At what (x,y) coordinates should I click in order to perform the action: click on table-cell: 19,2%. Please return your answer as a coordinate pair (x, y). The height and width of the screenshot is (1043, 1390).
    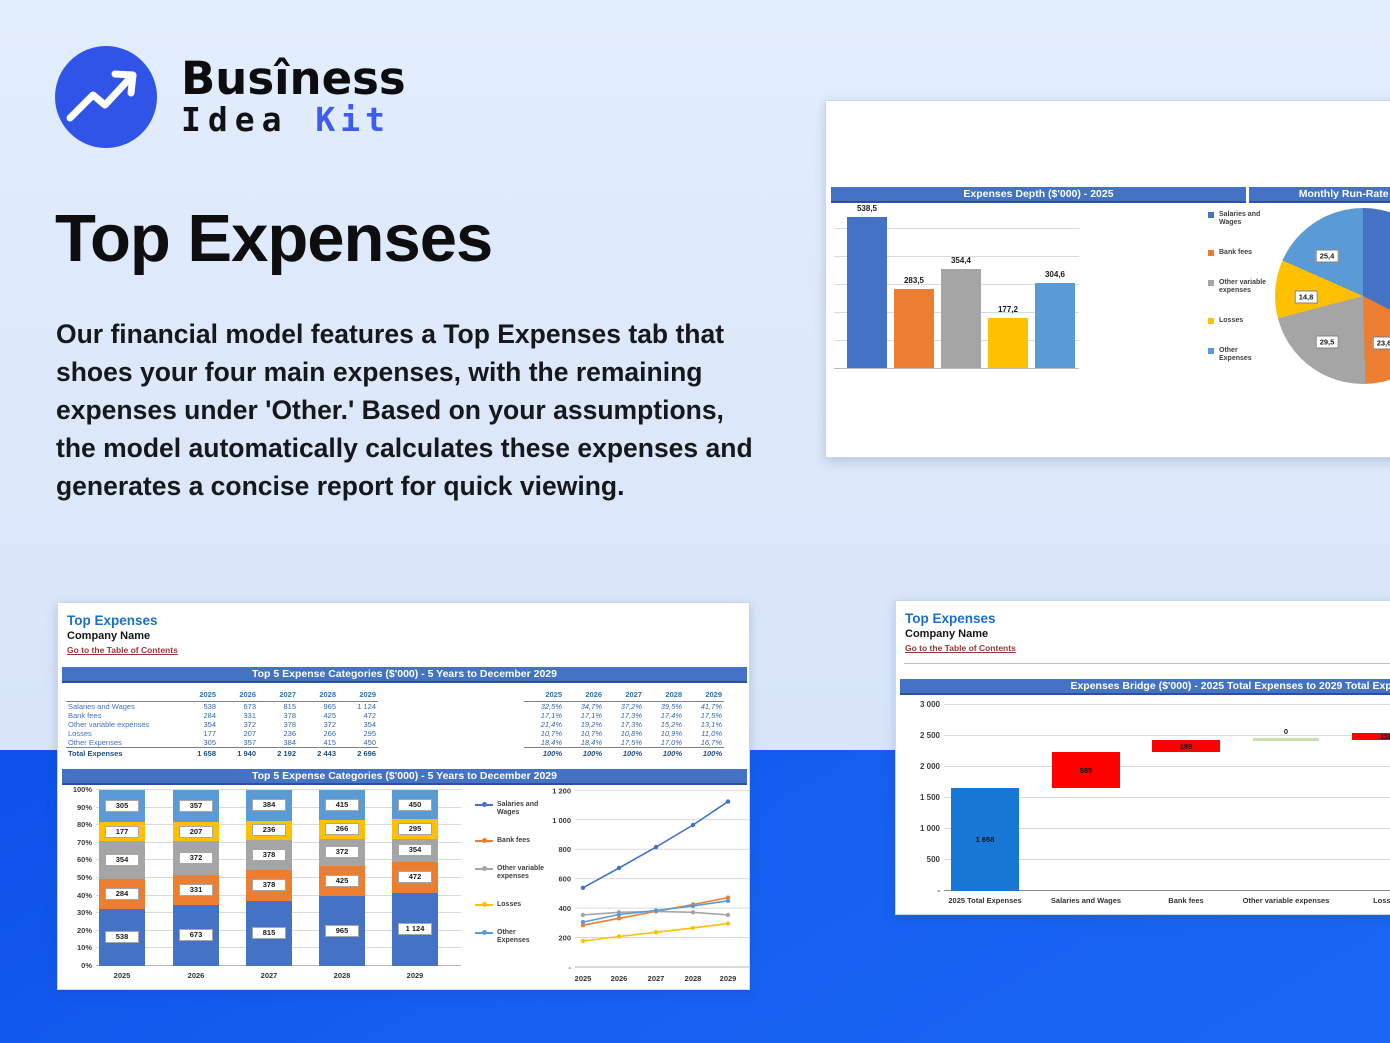
    Looking at the image, I should click on (591, 724).